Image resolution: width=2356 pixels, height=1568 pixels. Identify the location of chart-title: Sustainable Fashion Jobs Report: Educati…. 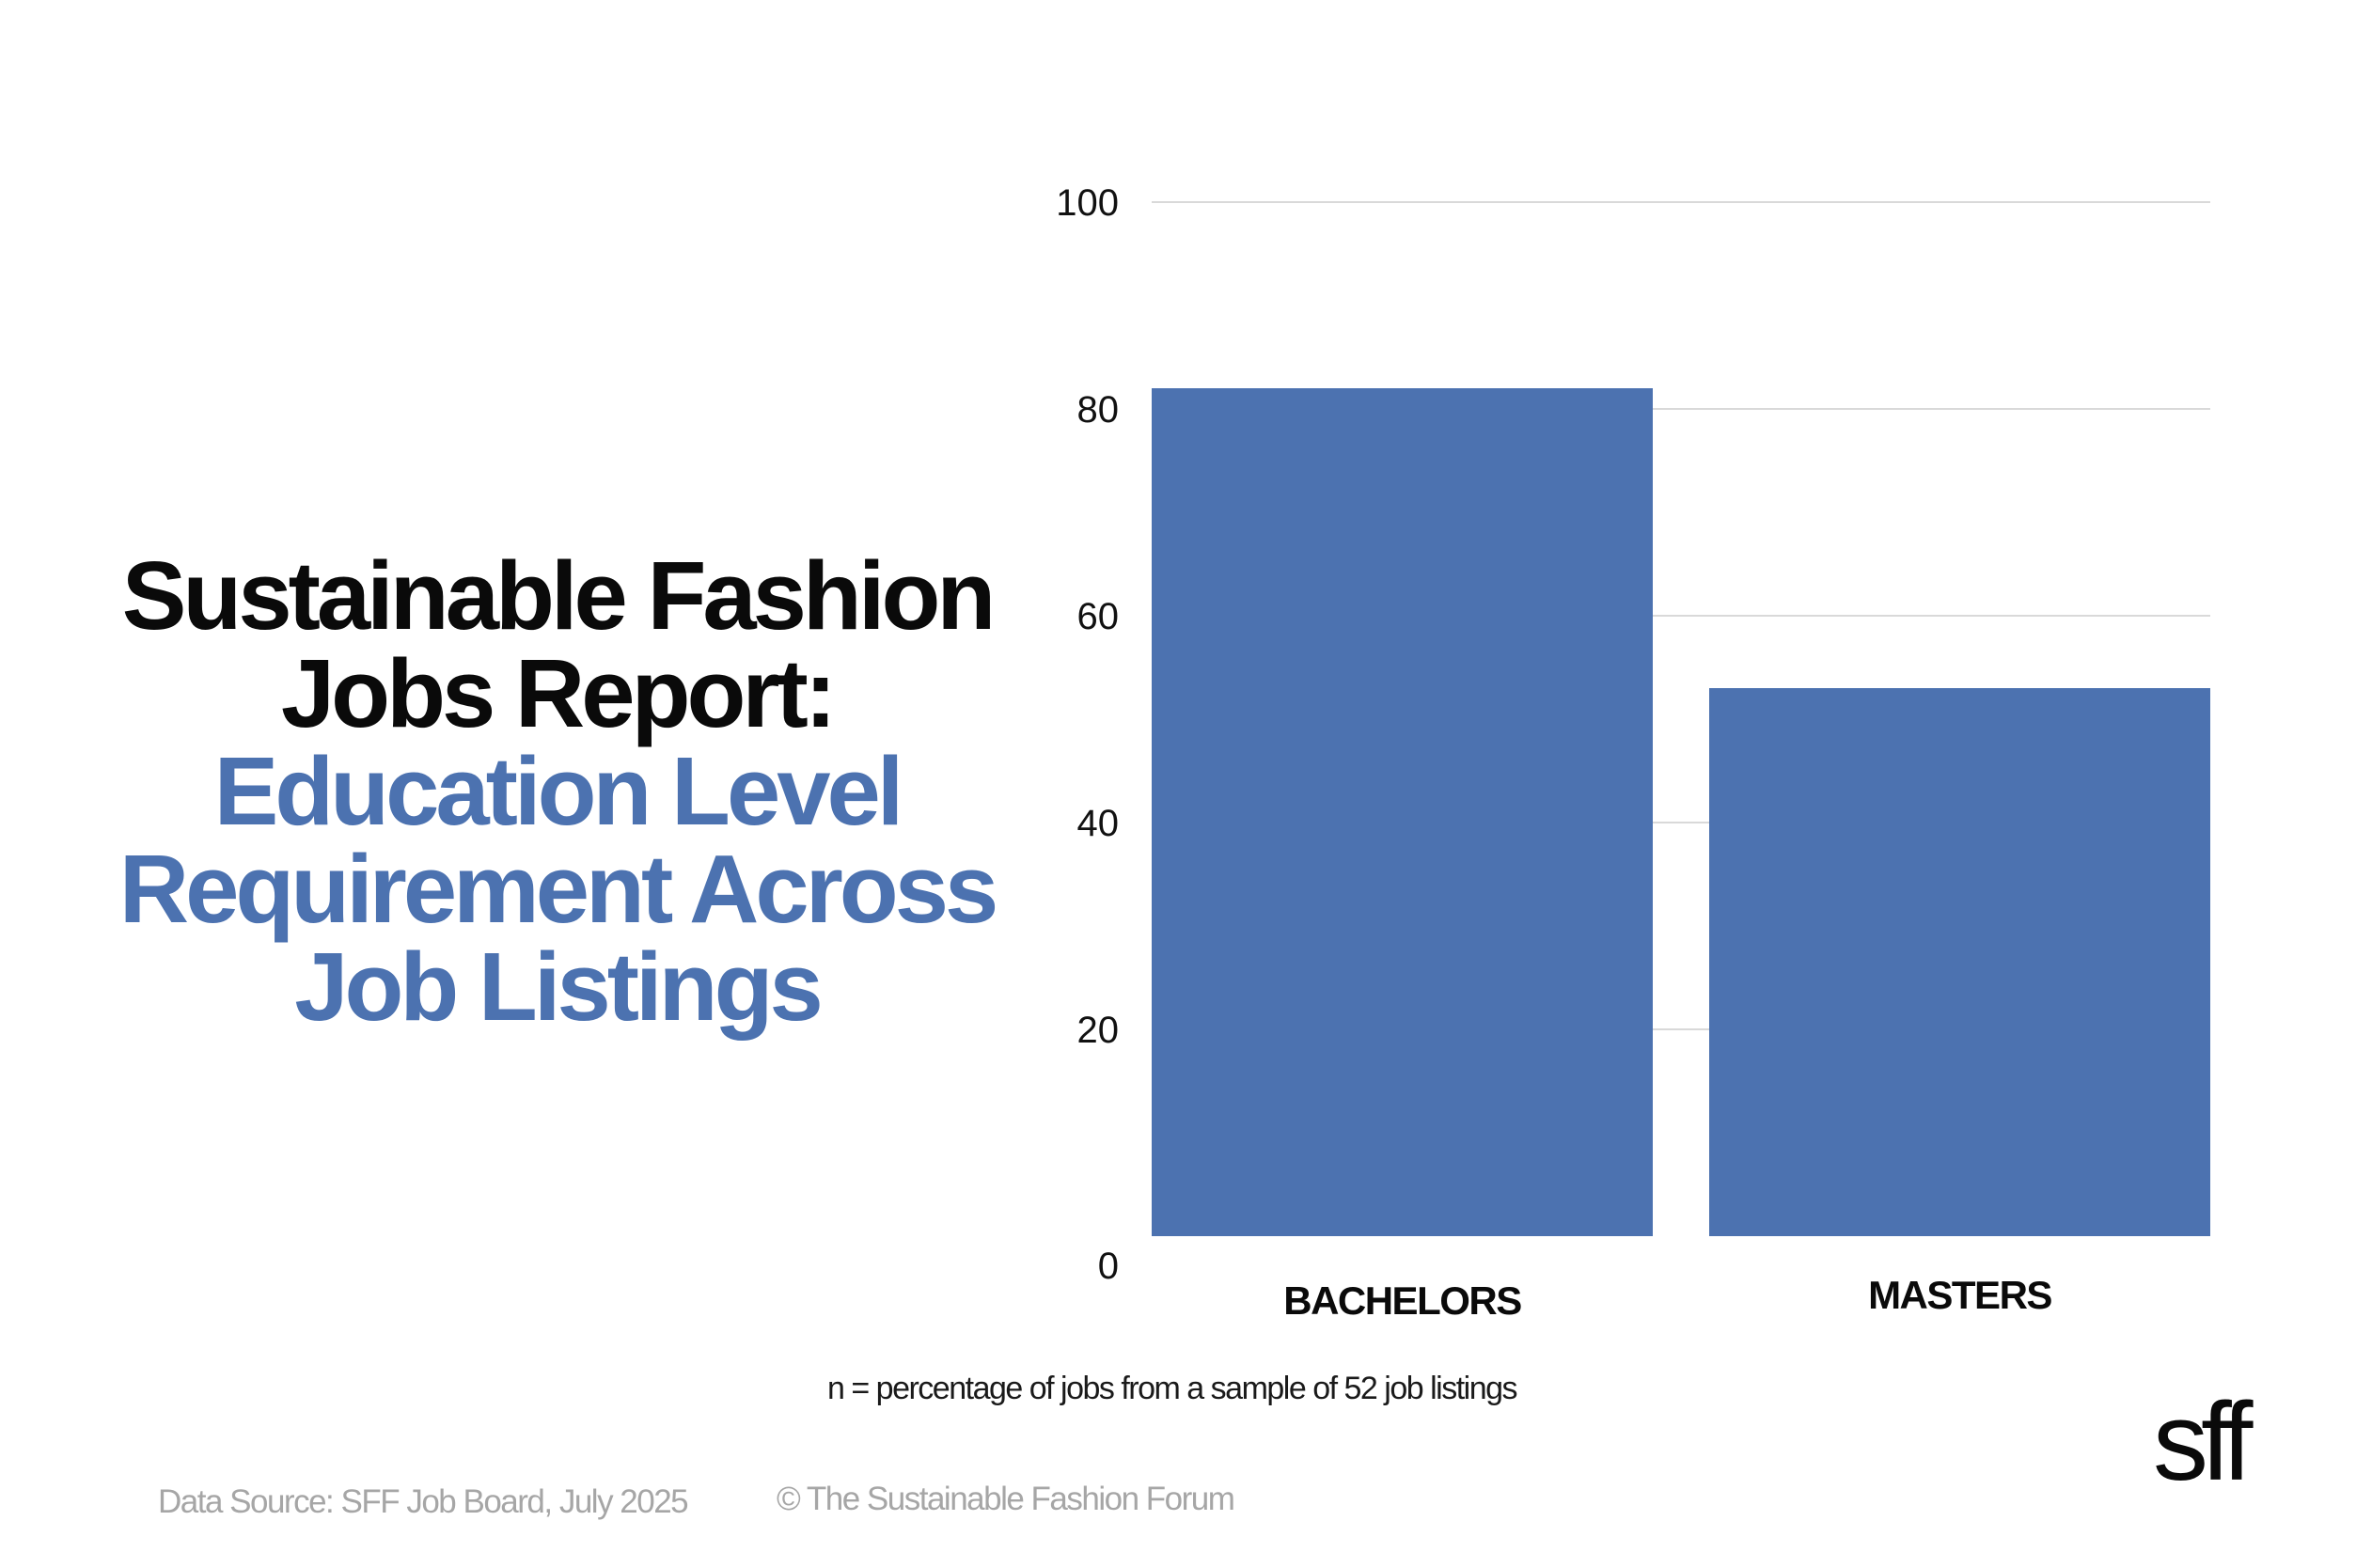
(557, 791).